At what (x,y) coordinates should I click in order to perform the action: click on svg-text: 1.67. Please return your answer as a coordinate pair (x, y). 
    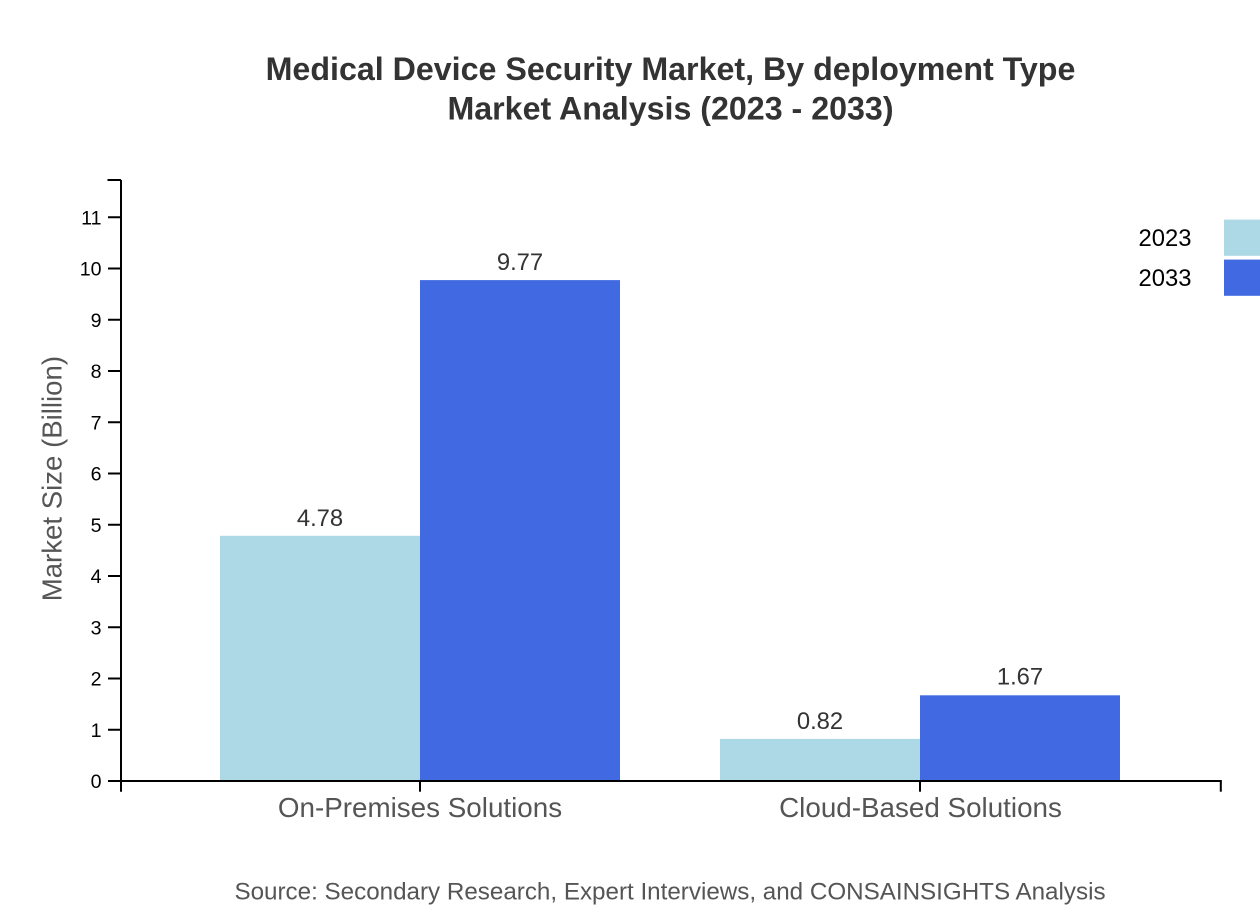
    Looking at the image, I should click on (1020, 677).